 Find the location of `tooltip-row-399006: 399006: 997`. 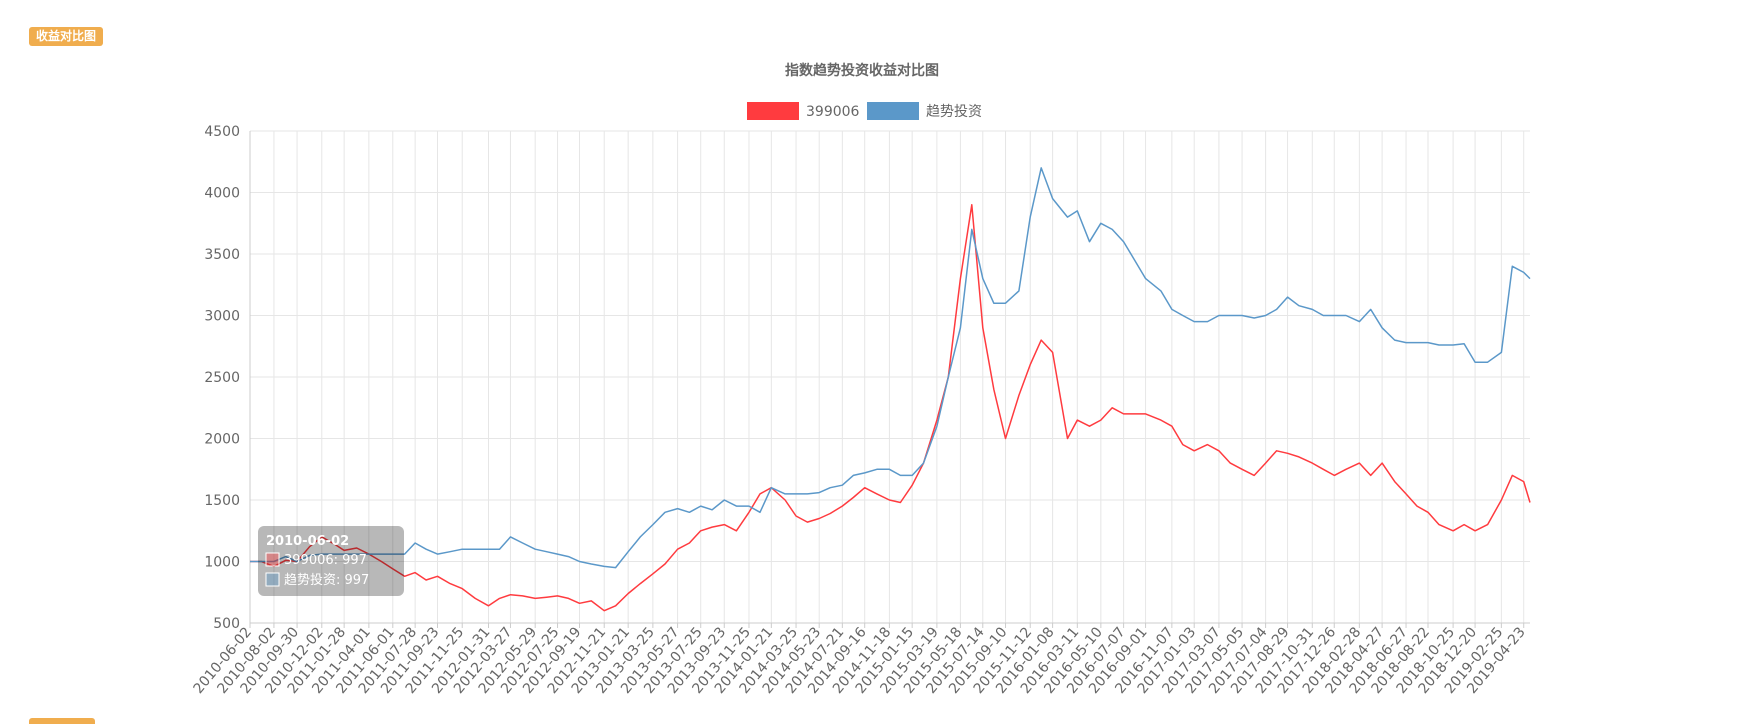

tooltip-row-399006: 399006: 997 is located at coordinates (325, 560).